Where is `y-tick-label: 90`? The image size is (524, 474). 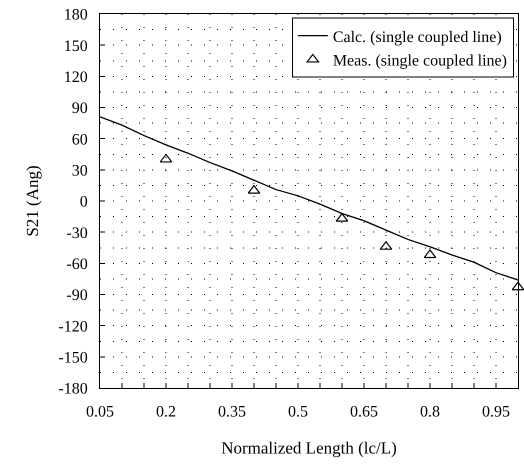 y-tick-label: 90 is located at coordinates (80, 109).